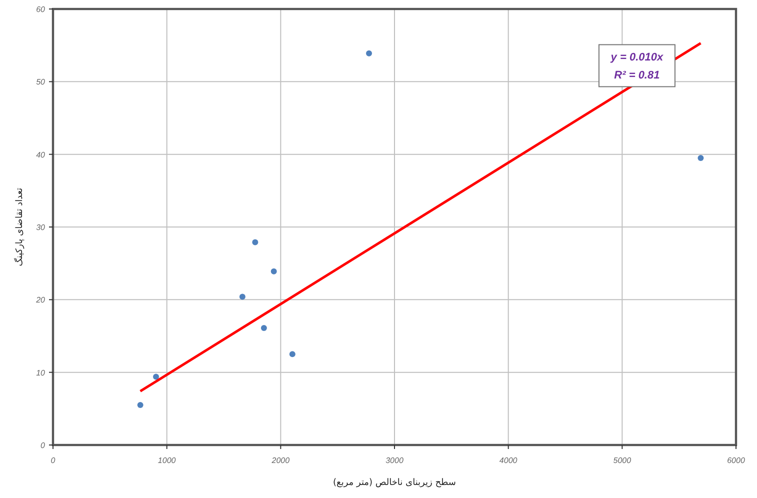 The image size is (757, 498). Describe the element at coordinates (41, 155) in the screenshot. I see `y-tick-label: 40` at that location.